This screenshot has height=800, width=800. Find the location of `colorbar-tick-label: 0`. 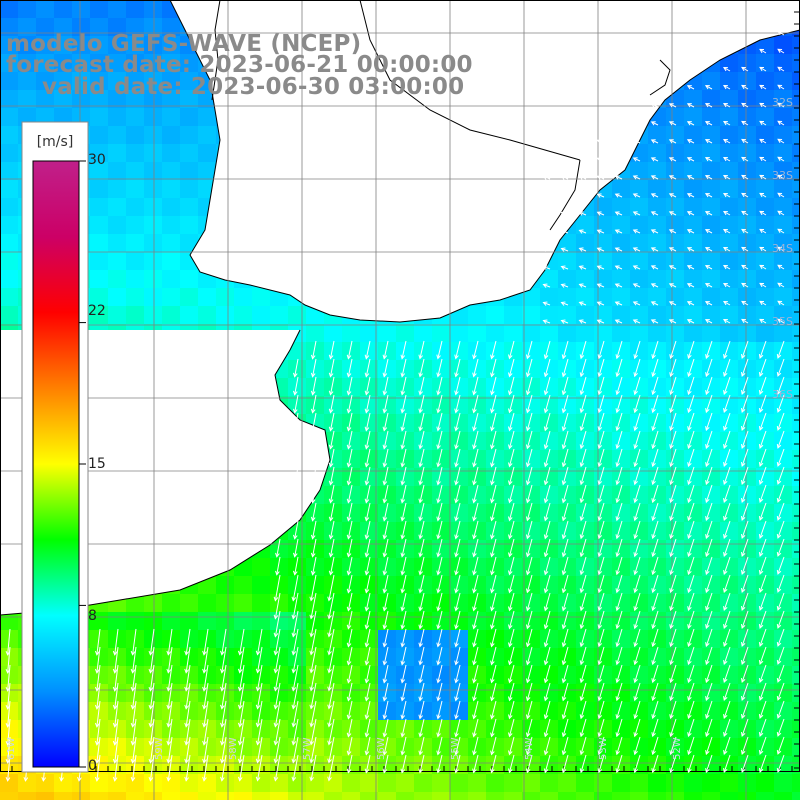

colorbar-tick-label: 0 is located at coordinates (92, 766).